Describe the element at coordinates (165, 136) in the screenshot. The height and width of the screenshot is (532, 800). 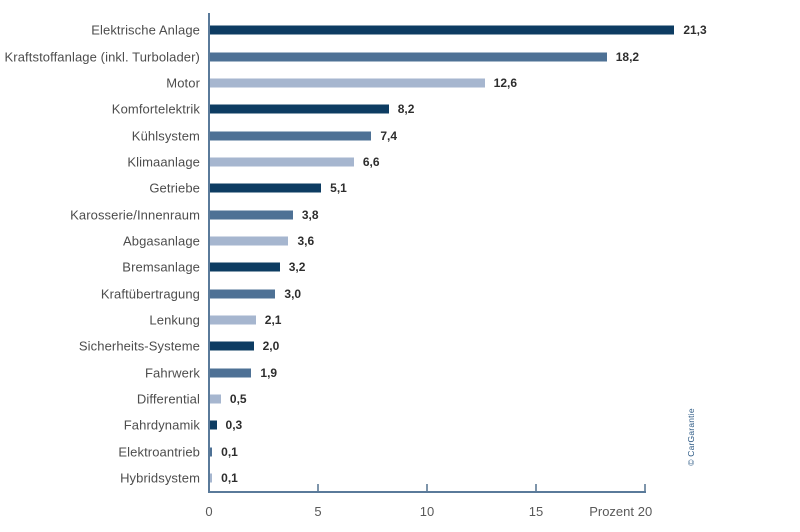
I see `category-label: Kühlsystem` at that location.